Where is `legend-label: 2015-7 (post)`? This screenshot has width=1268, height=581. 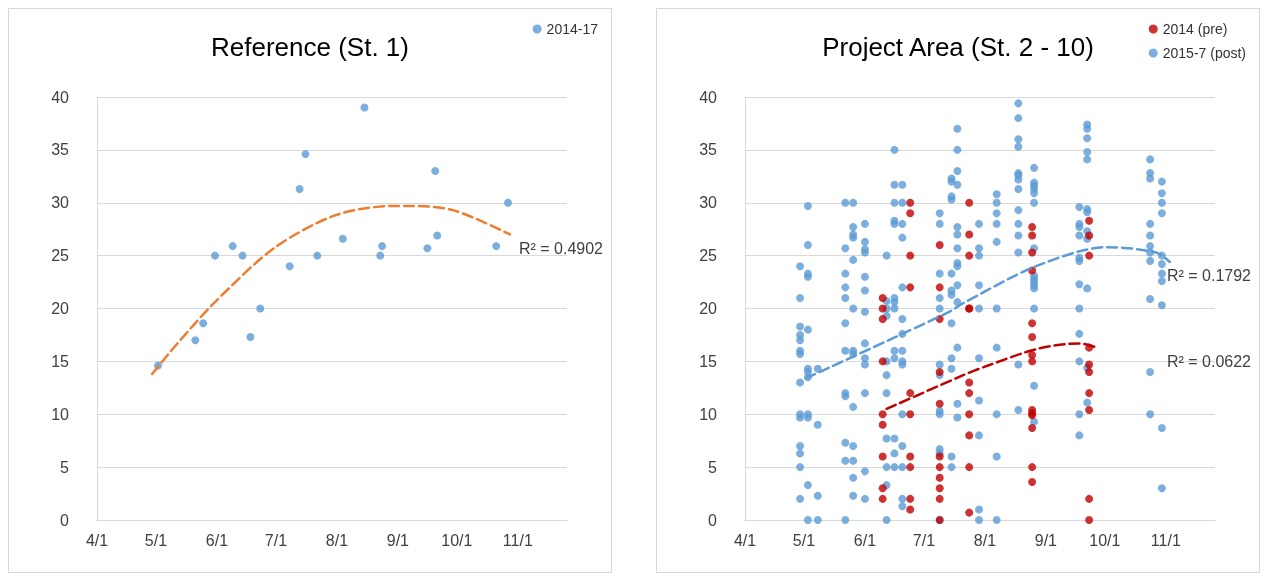 legend-label: 2015-7 (post) is located at coordinates (1204, 53).